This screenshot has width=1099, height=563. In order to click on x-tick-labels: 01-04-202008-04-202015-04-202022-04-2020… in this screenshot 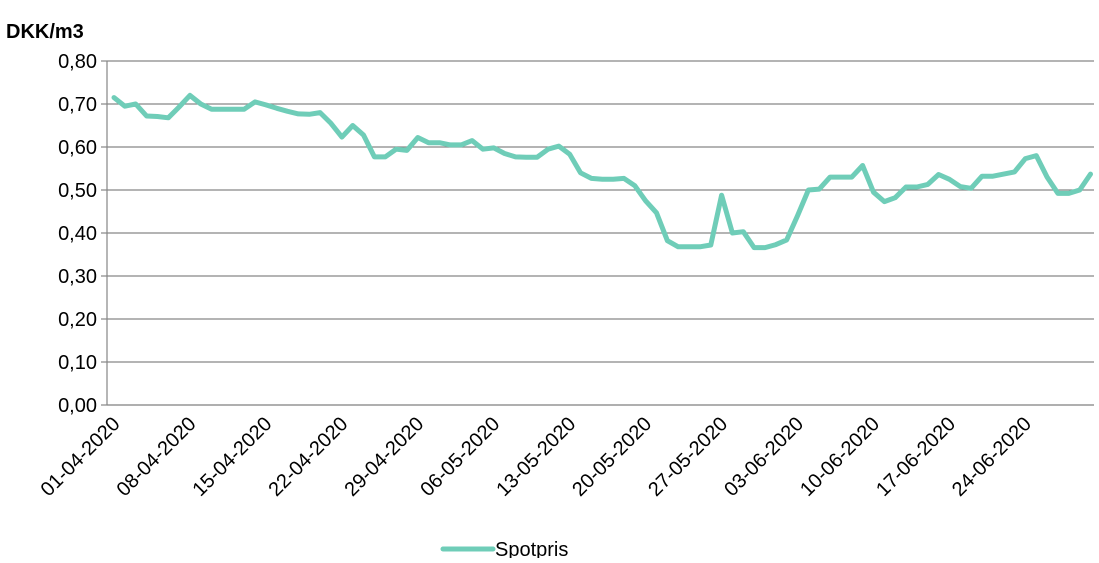, I will do `click(536, 457)`.